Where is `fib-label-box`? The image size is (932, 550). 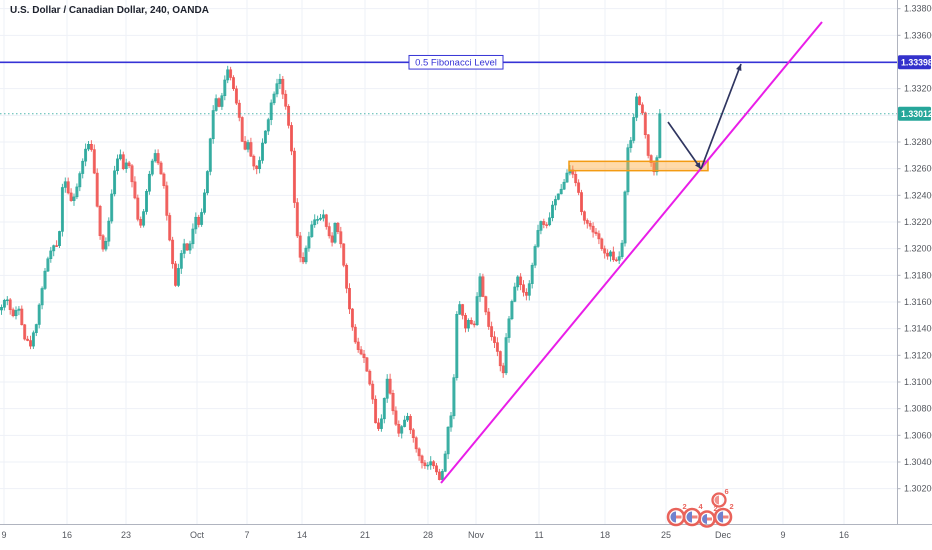
fib-label-box is located at coordinates (456, 62).